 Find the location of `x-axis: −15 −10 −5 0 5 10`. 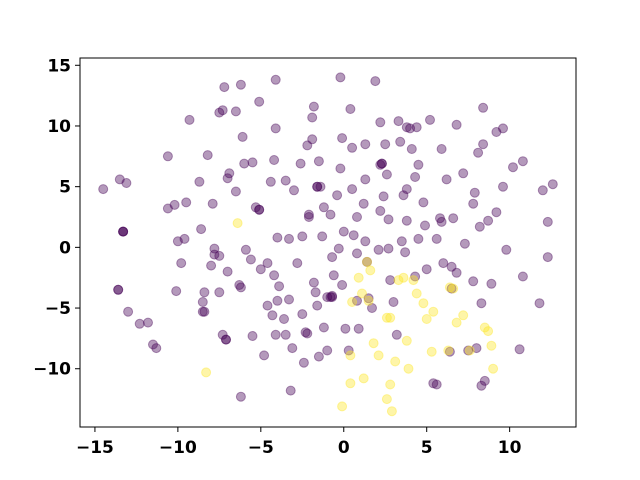

x-axis: −15 −10 −5 0 5 10 is located at coordinates (299, 442).